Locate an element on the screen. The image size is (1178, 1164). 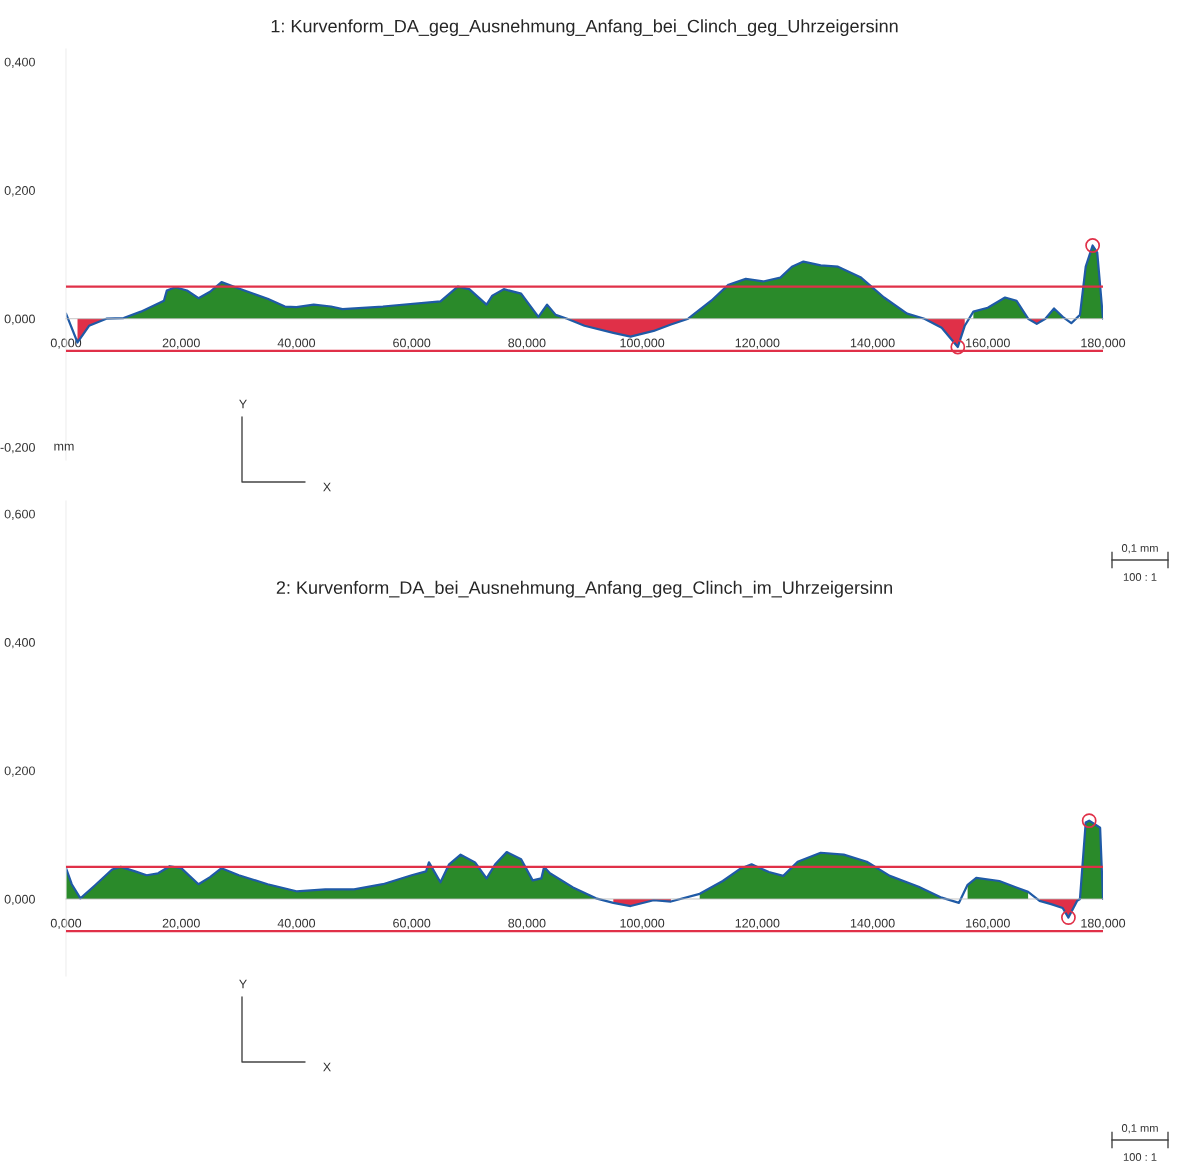
text: 2: Kurvenform_DA_bei_Ausnehmung_Anfang_geg_Clinch_im_Uhrzeigersinn is located at coordinates (584, 589).